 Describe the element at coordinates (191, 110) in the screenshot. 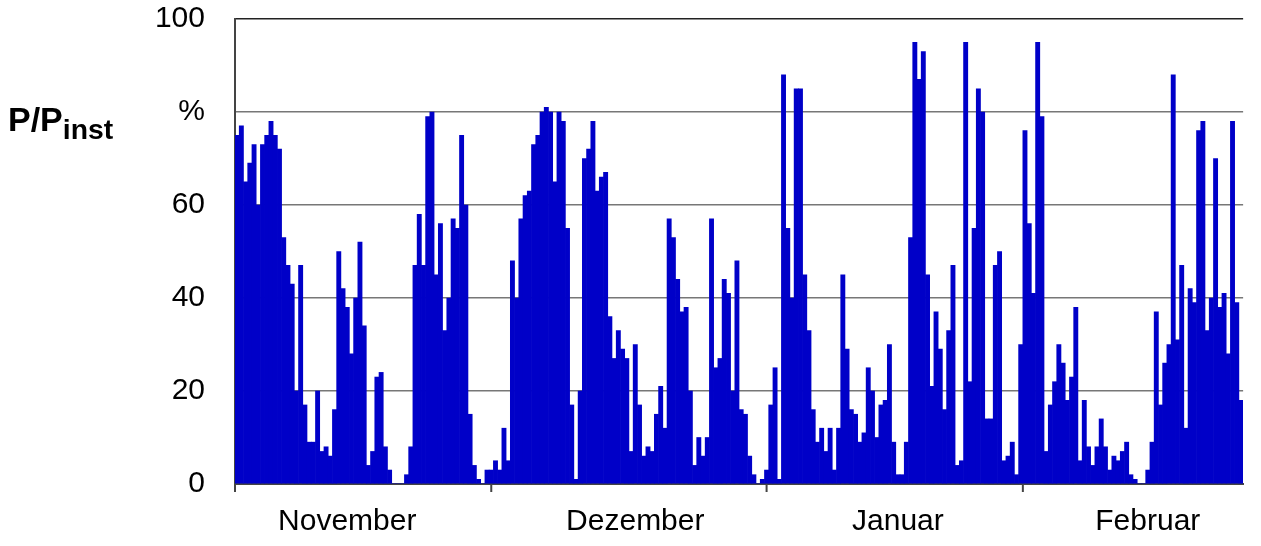

I see `y-tick-label: %` at that location.